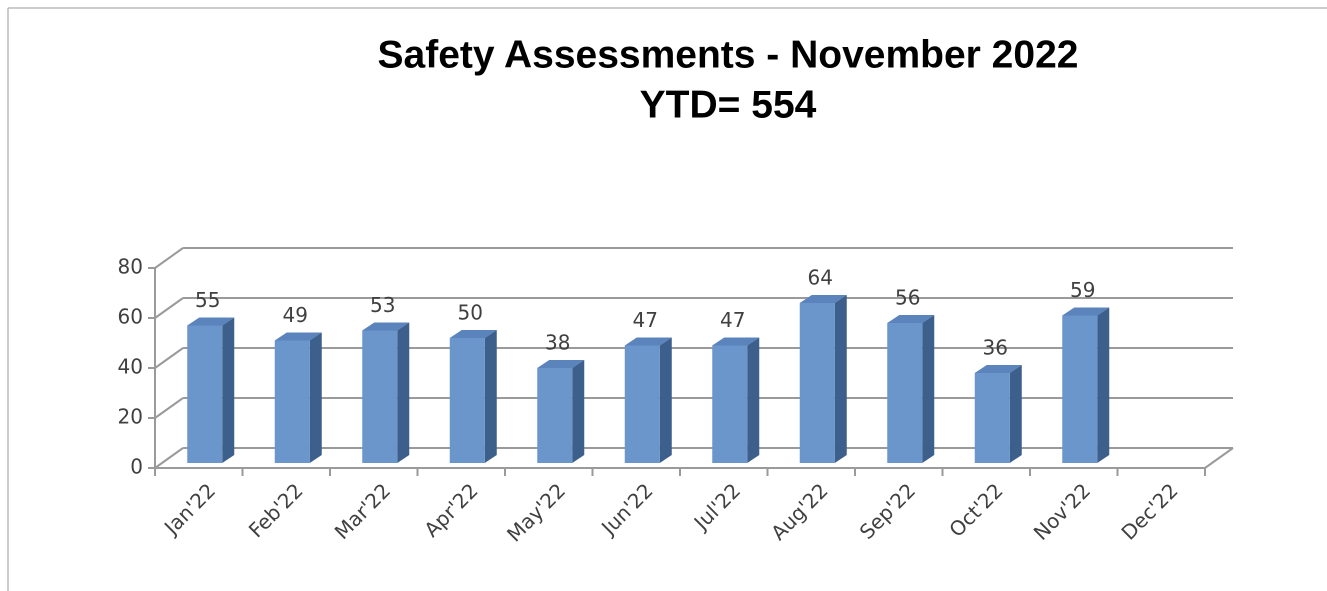 This screenshot has height=591, width=1327. I want to click on x-tick-label: Apr'22, so click(450, 509).